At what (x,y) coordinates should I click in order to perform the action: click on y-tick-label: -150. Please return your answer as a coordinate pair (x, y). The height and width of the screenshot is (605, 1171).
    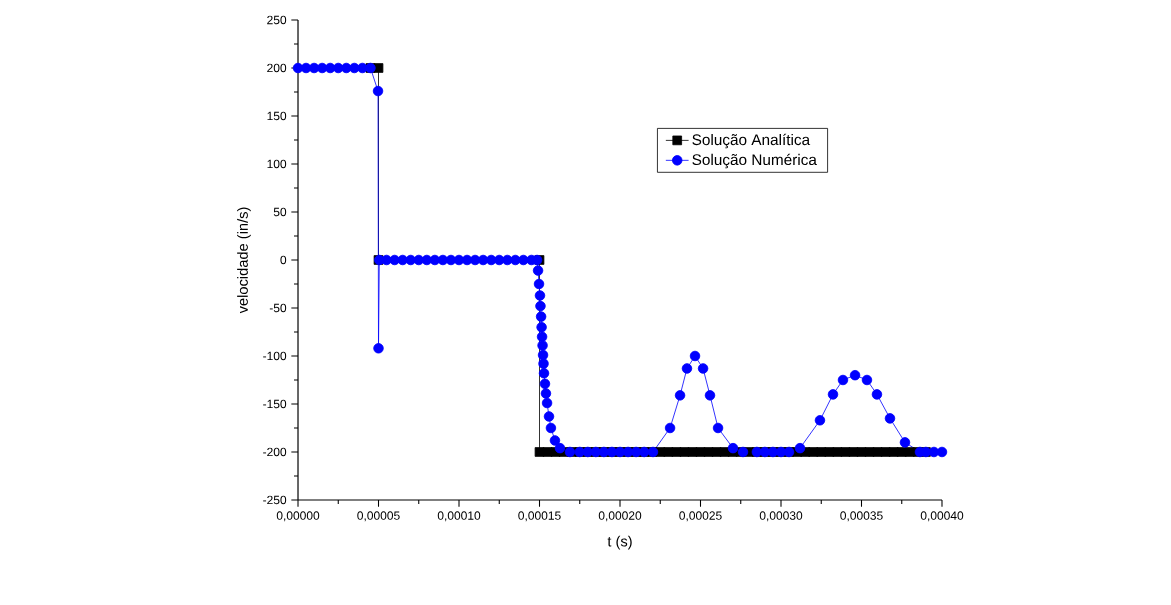
    Looking at the image, I should click on (275, 404).